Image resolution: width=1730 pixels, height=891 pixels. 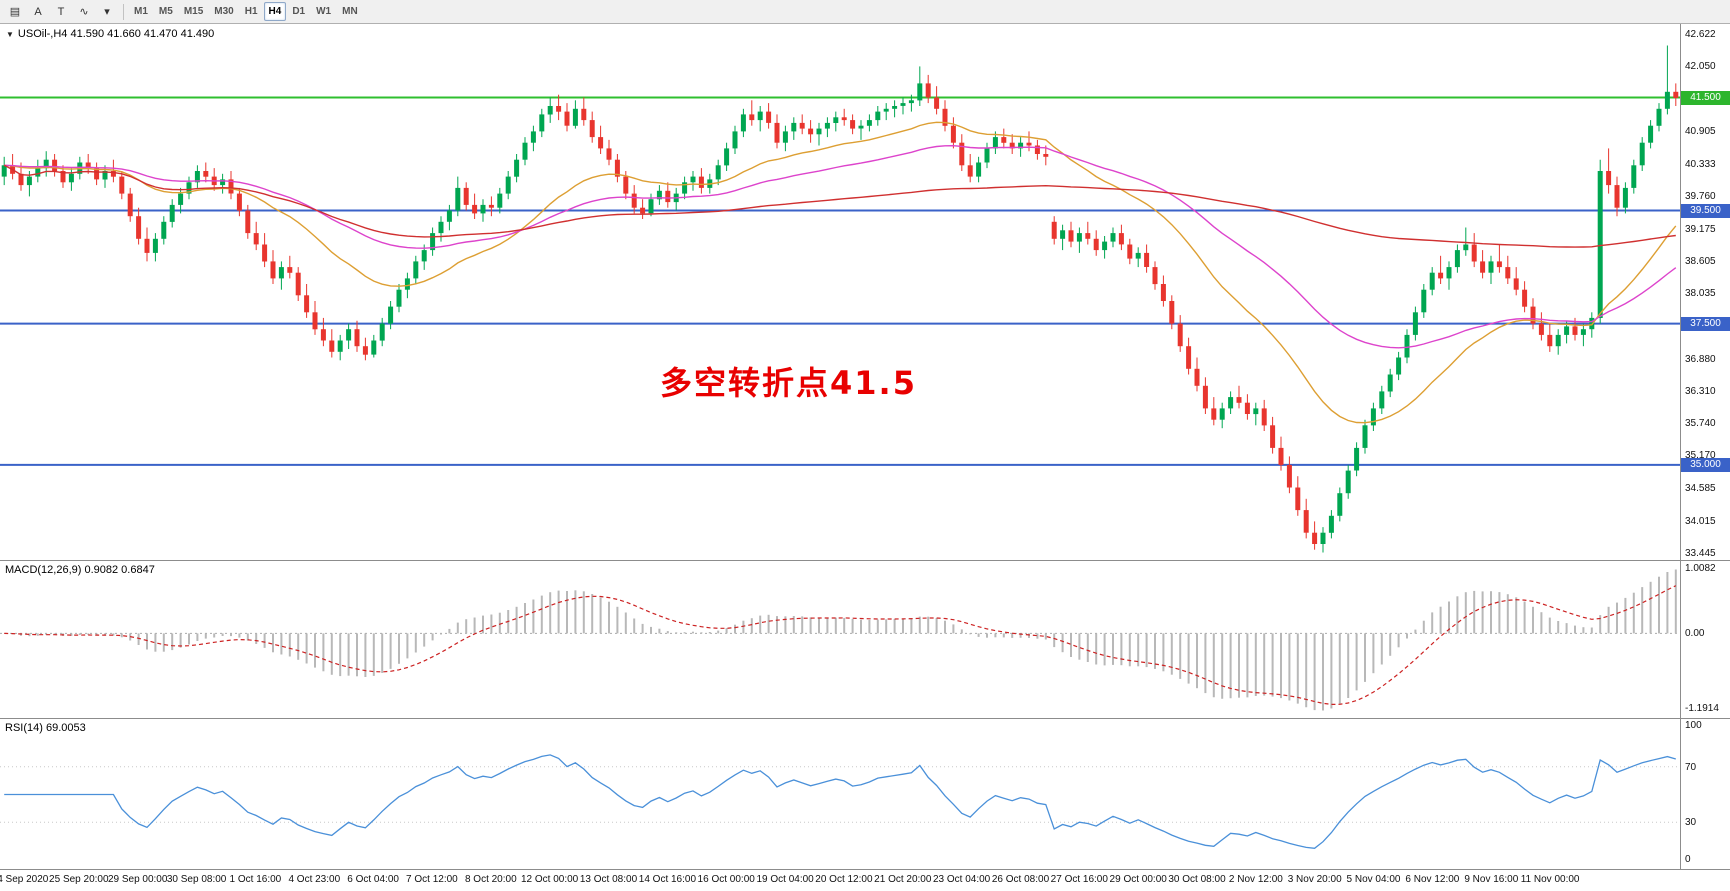 What do you see at coordinates (840, 645) in the screenshot?
I see `macd-signal-line` at bounding box center [840, 645].